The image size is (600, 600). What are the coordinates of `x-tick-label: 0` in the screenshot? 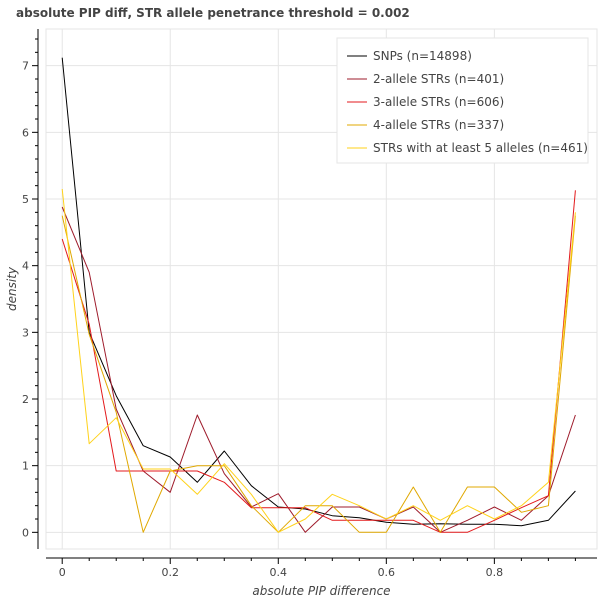 It's located at (62, 572).